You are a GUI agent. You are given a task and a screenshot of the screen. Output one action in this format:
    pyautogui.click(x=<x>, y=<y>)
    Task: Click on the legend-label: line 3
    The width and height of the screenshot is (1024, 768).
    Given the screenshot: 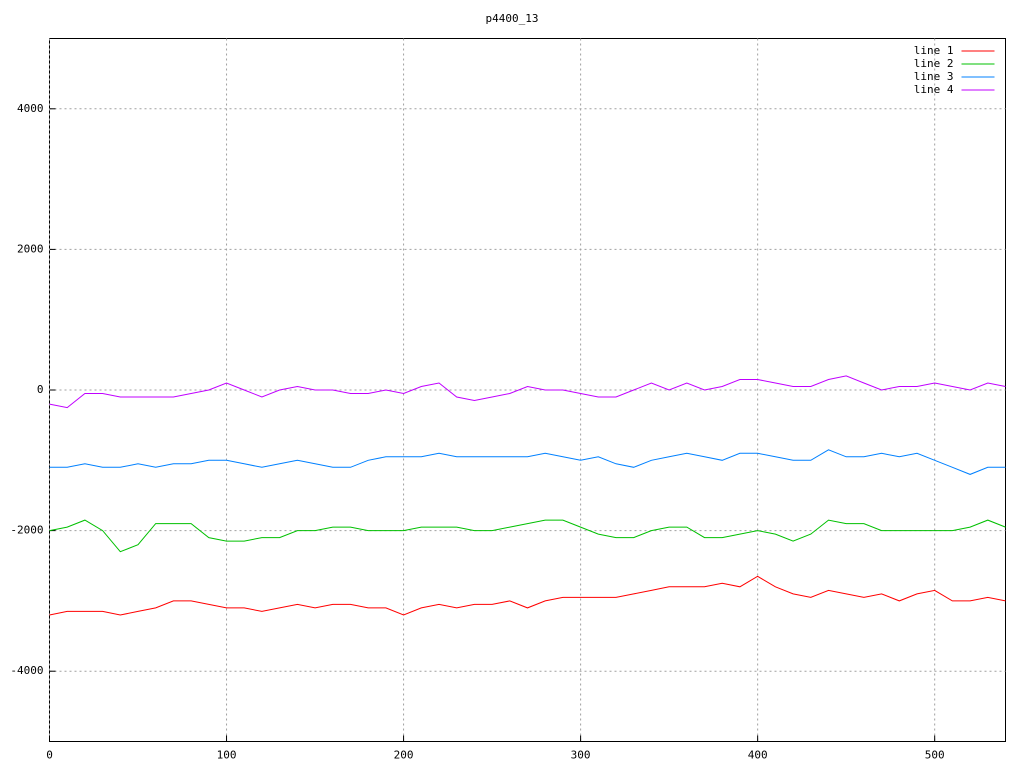 What is the action you would take?
    pyautogui.click(x=934, y=76)
    